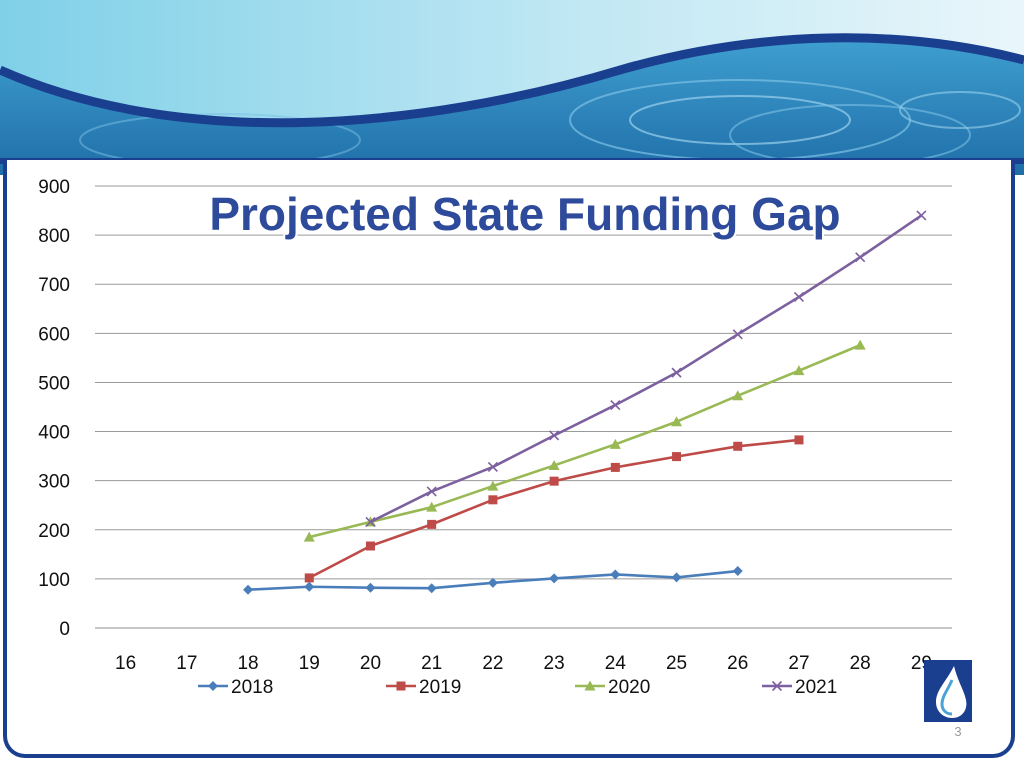 The height and width of the screenshot is (768, 1024). What do you see at coordinates (54, 383) in the screenshot?
I see `y-tick-label: 500` at bounding box center [54, 383].